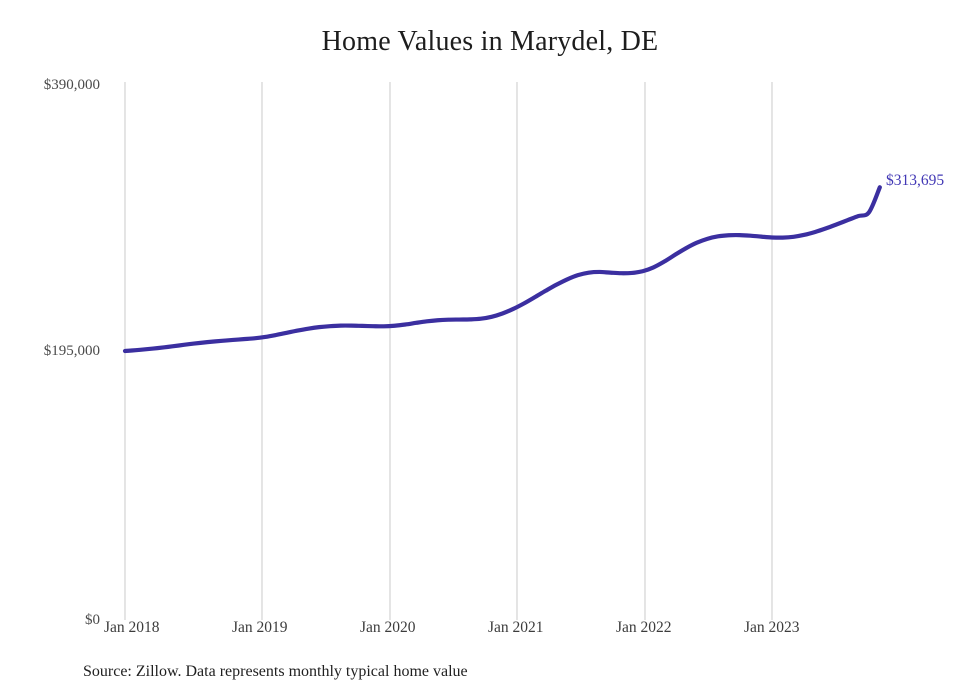 The width and height of the screenshot is (980, 699). Describe the element at coordinates (915, 180) in the screenshot. I see `end-value-annotation: $313,695` at that location.